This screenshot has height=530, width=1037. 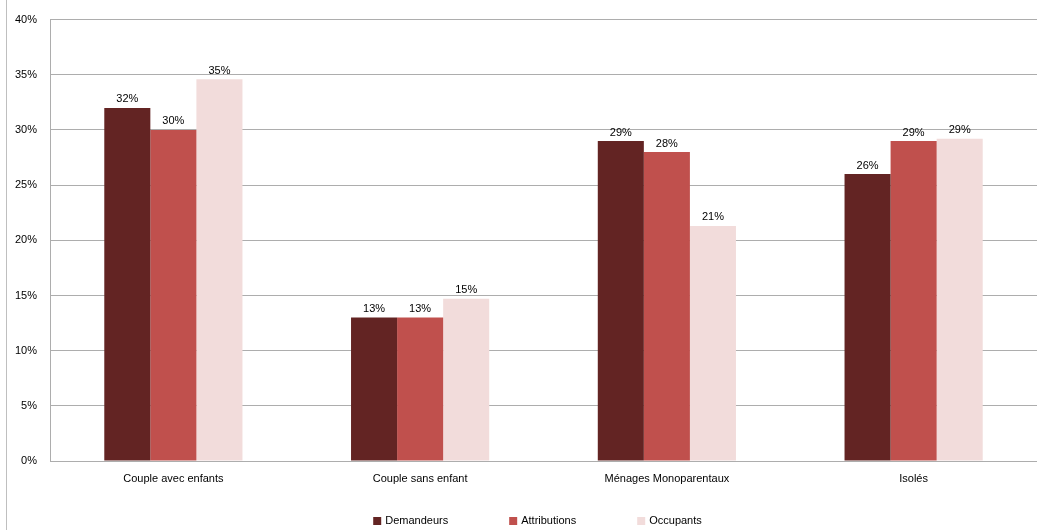 I want to click on data-label: 21%, so click(x=713, y=216).